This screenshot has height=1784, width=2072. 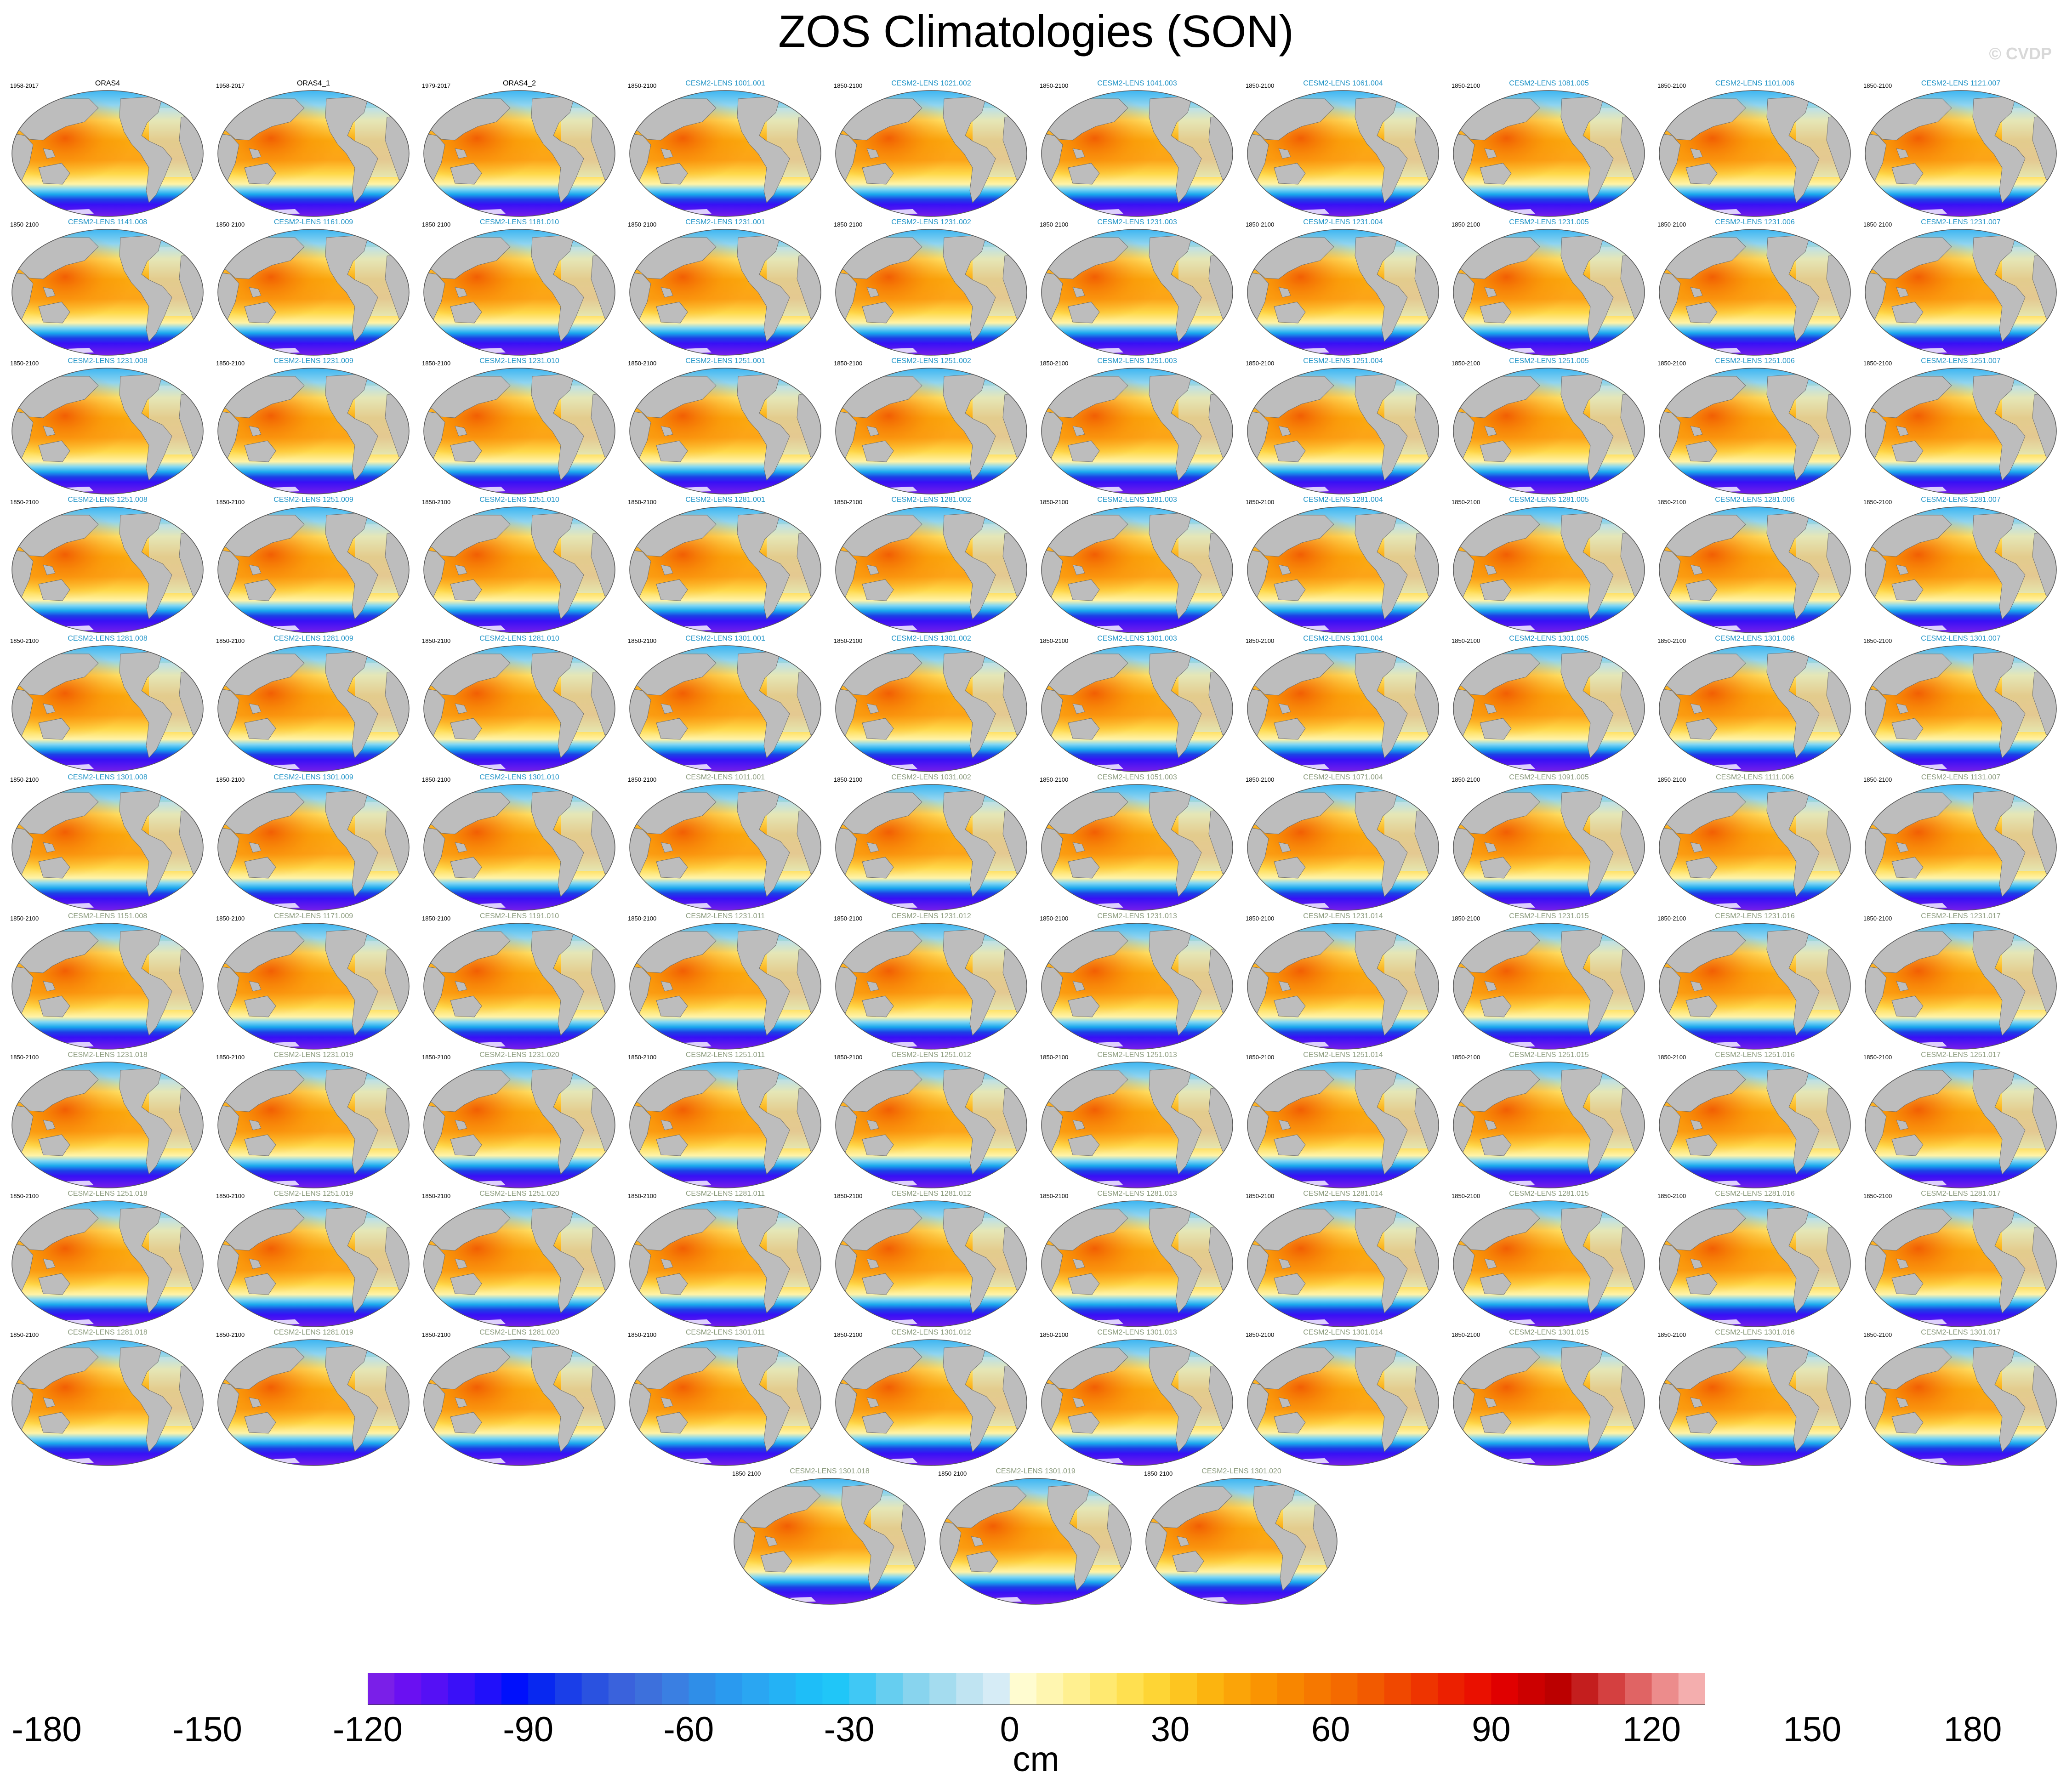 What do you see at coordinates (931, 222) in the screenshot?
I see `panel-title: CESM2-LENS 1231.002` at bounding box center [931, 222].